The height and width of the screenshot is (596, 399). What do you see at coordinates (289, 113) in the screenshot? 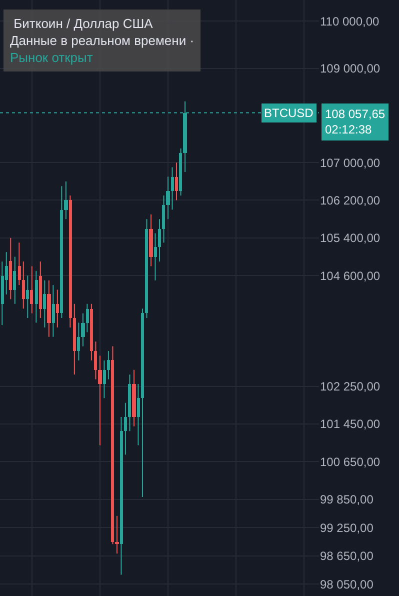
I see `ref-line-label: BTCUSD` at bounding box center [289, 113].